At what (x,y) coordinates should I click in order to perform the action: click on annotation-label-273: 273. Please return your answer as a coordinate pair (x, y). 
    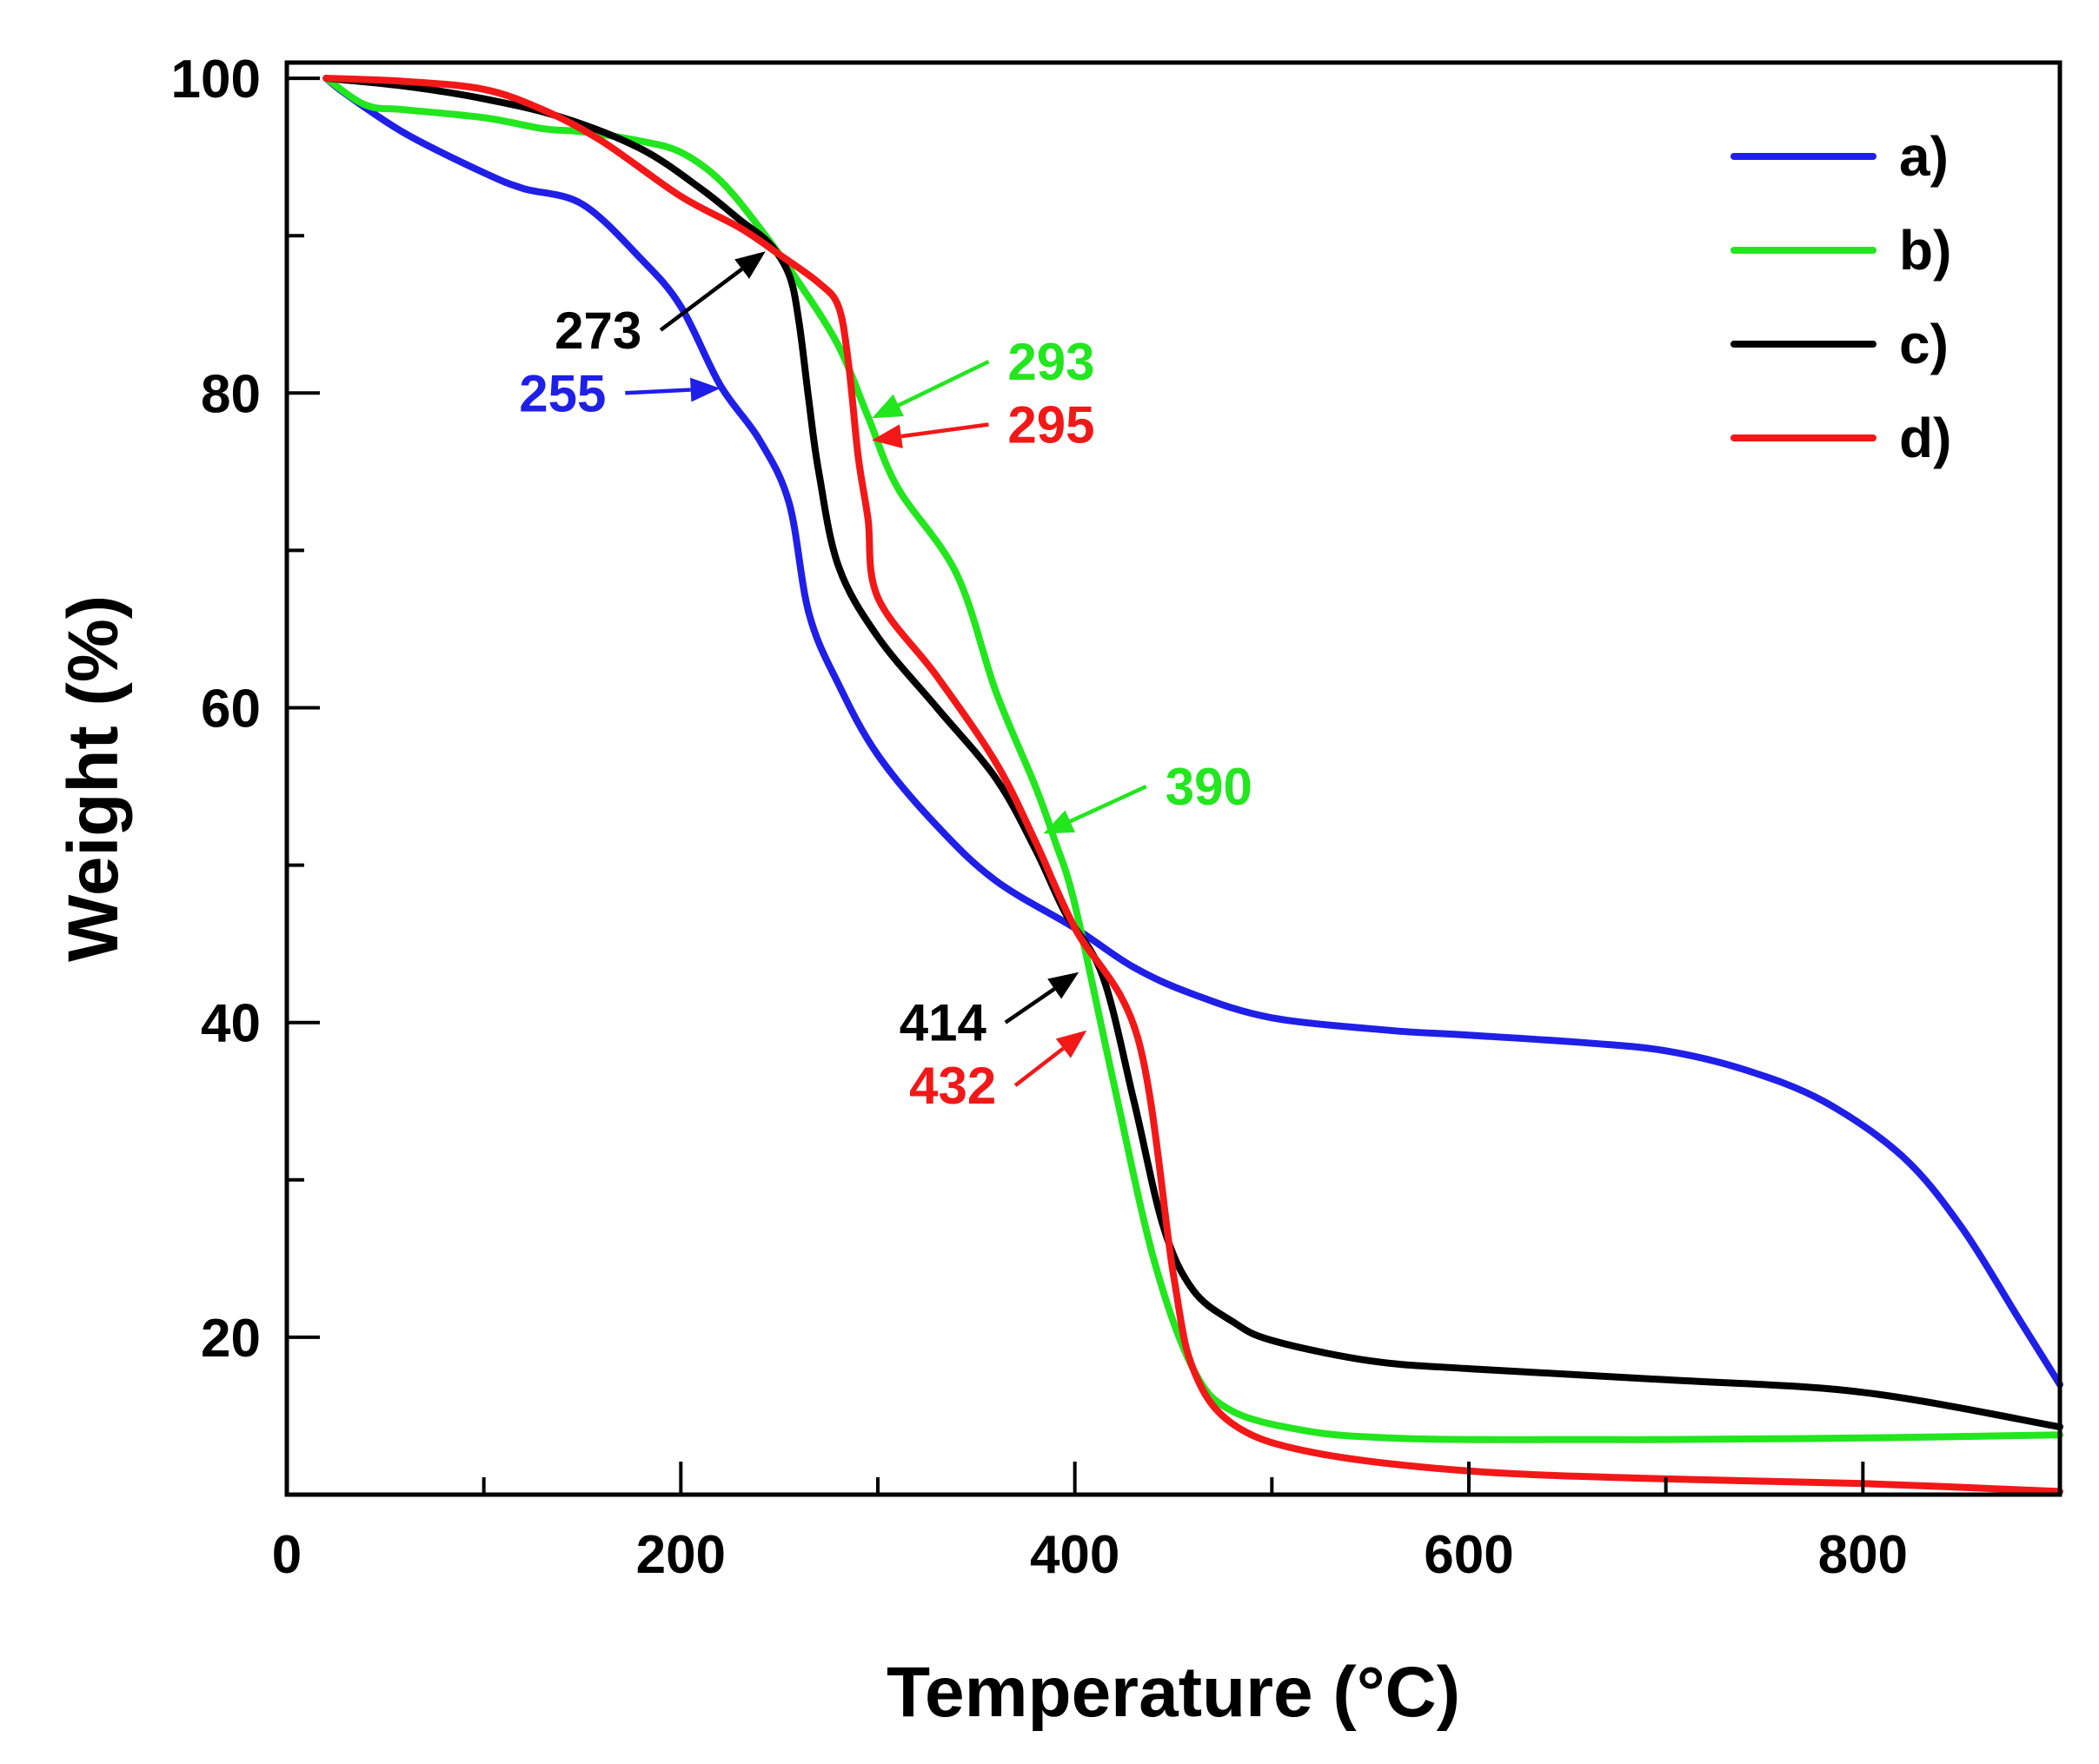
    Looking at the image, I should click on (598, 331).